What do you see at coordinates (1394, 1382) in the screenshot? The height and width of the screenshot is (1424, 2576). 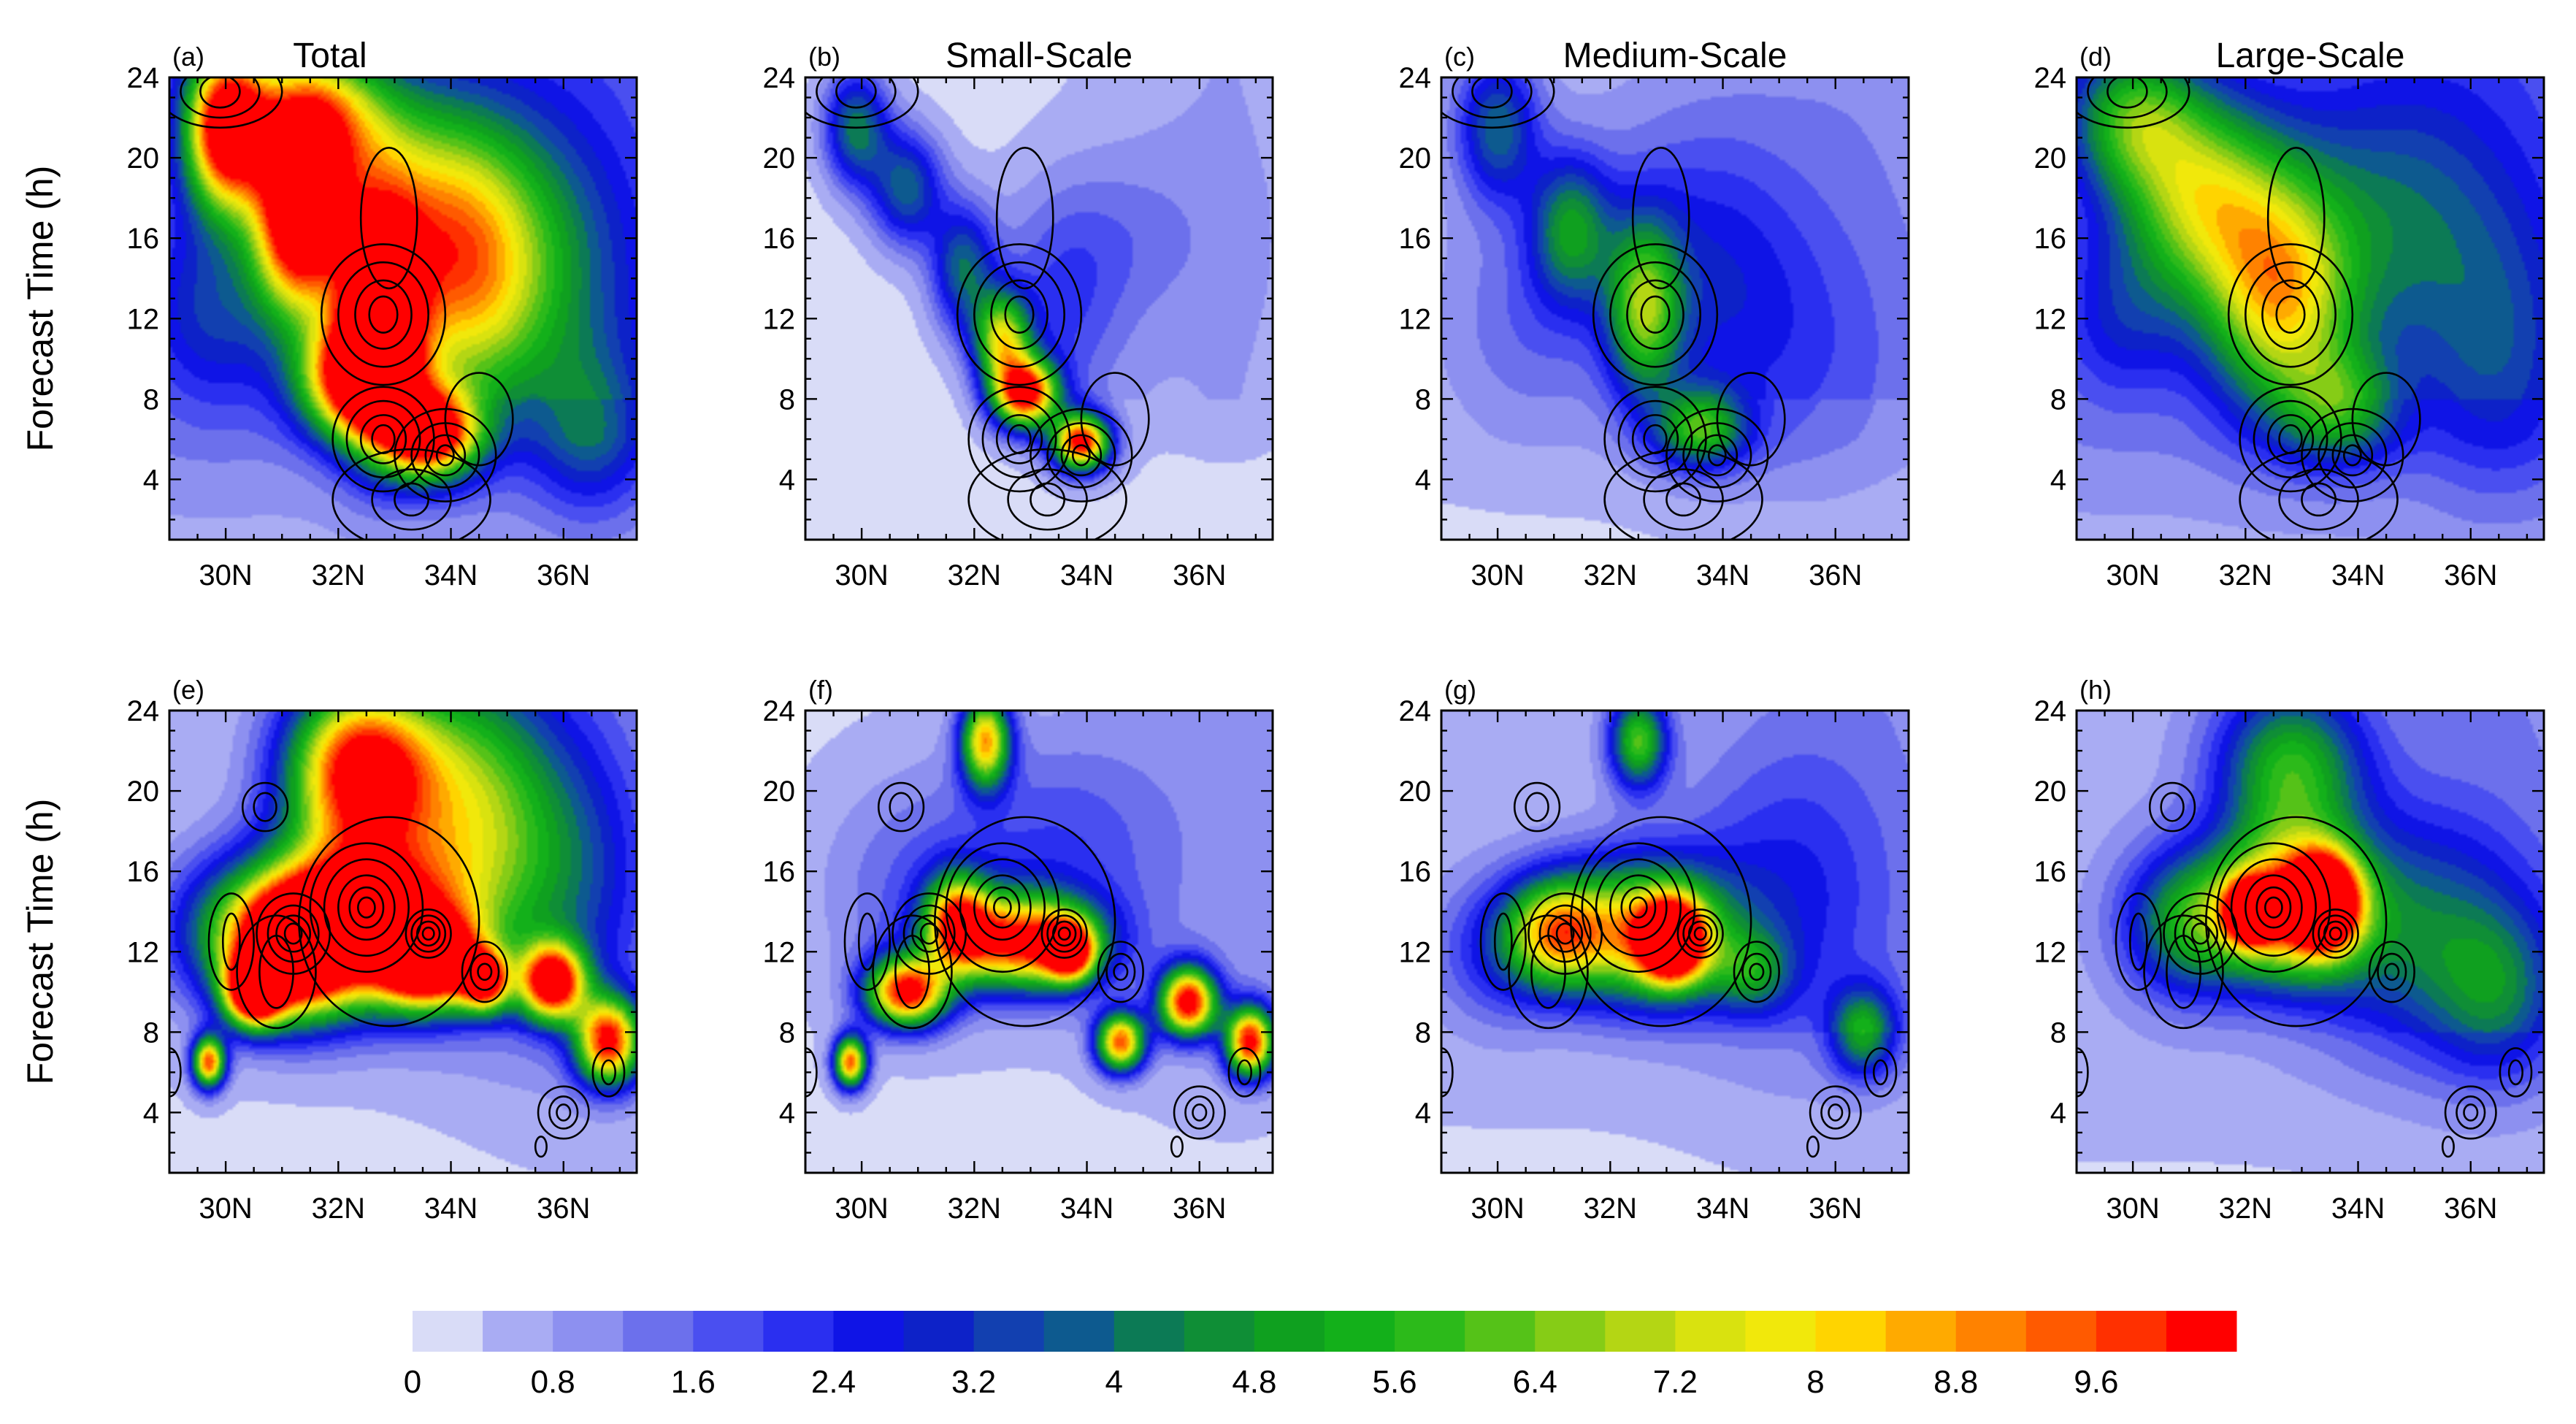 I see `colorbar-label: 5.6` at bounding box center [1394, 1382].